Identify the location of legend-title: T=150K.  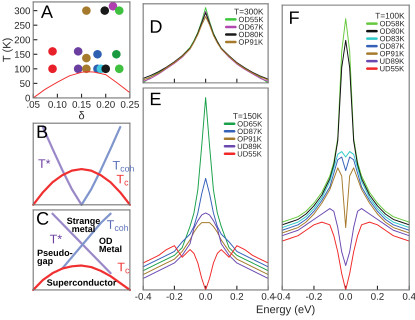
(247, 115).